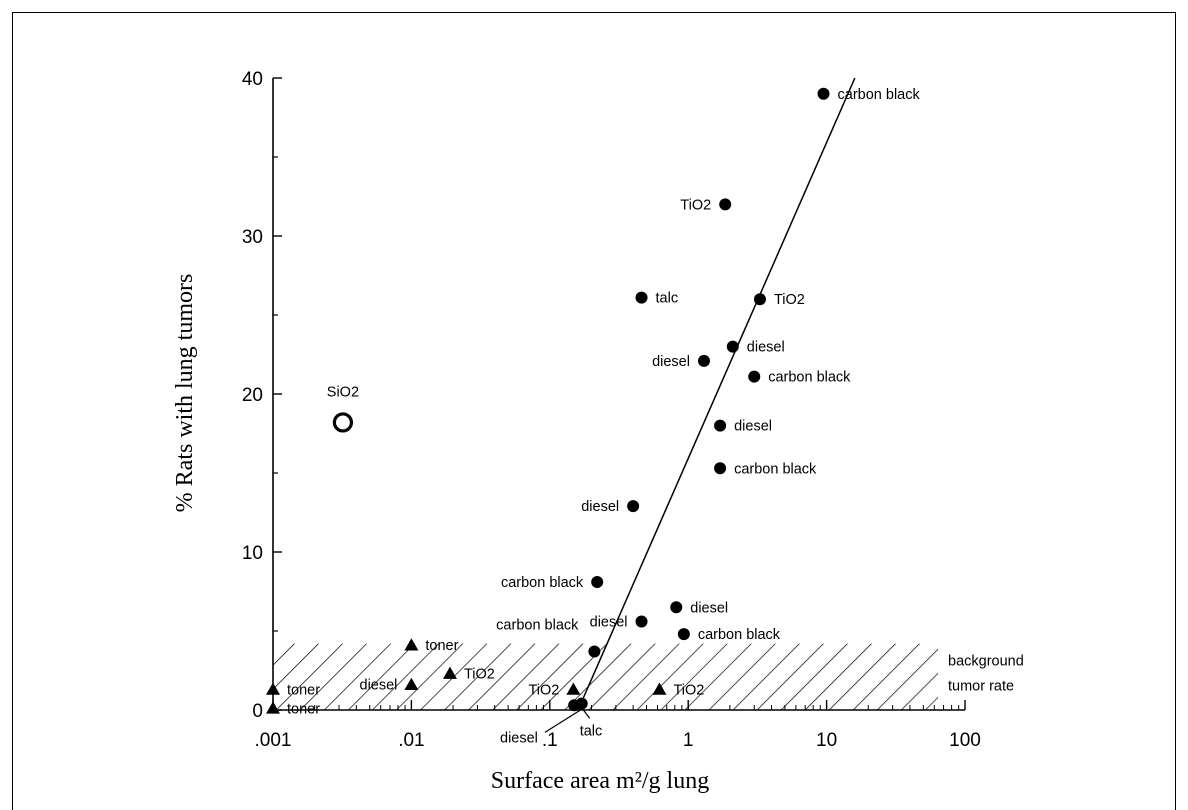 Image resolution: width=1188 pixels, height=810 pixels. I want to click on x-tick-label: .1, so click(550, 740).